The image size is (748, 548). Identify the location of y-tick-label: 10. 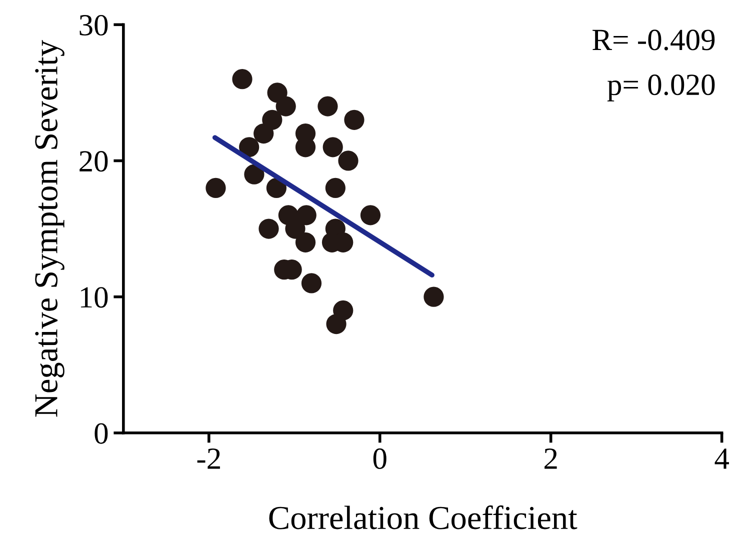
(94, 297).